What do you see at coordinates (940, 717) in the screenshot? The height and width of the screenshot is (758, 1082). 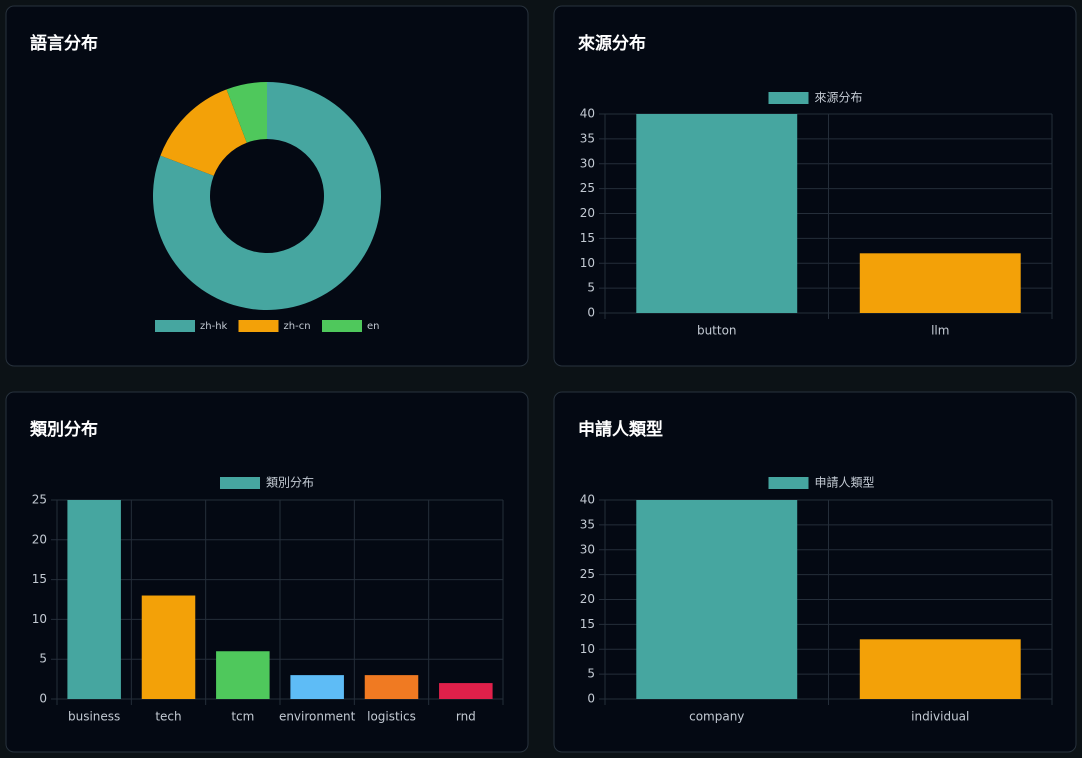 I see `x-tick-label: individual` at bounding box center [940, 717].